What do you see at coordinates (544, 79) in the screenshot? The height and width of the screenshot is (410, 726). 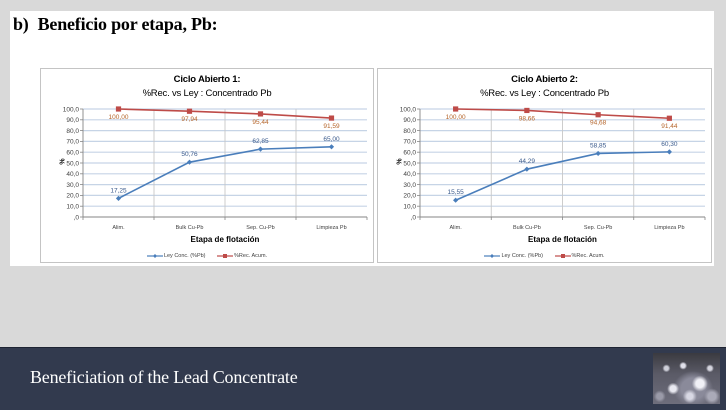 I see `chart-title: Ciclo Abierto 2:` at bounding box center [544, 79].